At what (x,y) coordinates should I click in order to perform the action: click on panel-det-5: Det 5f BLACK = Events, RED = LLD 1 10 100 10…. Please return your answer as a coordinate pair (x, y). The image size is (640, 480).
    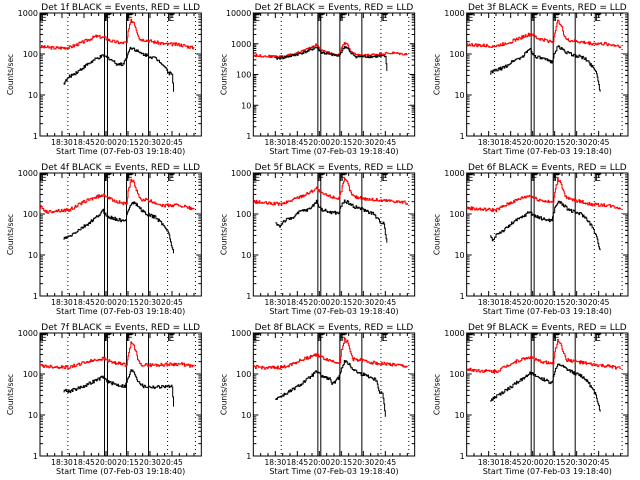
    Looking at the image, I should click on (317, 239).